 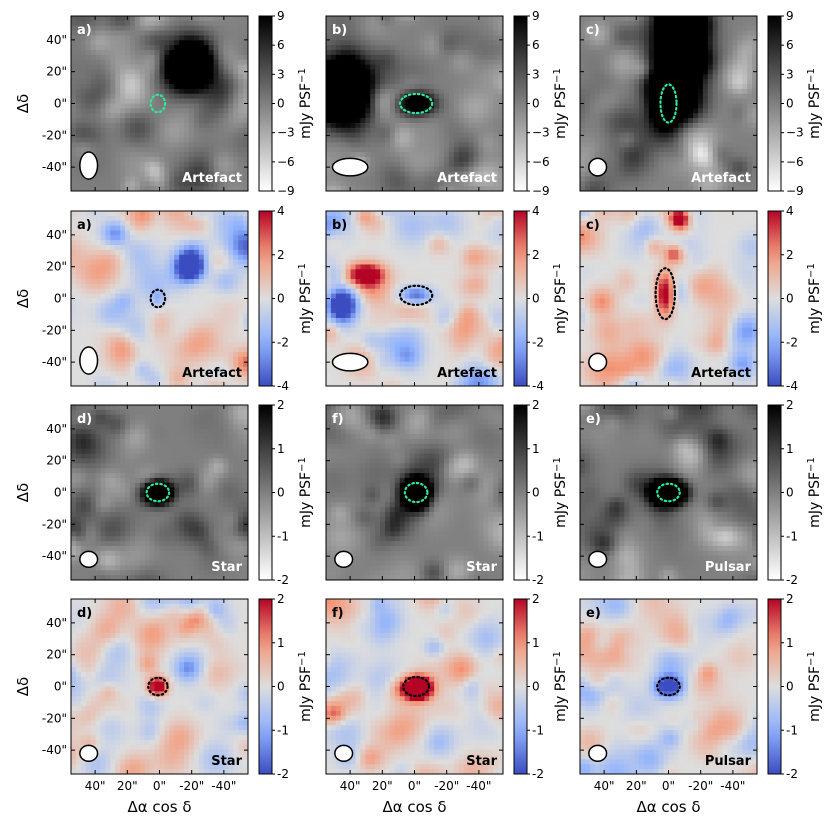 What do you see at coordinates (790, 74) in the screenshot?
I see `colorbar-tick-label: 3` at bounding box center [790, 74].